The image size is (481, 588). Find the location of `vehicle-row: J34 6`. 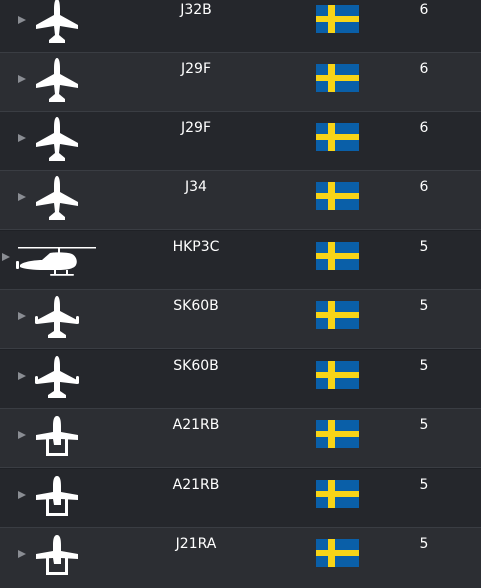

vehicle-row: J34 6 is located at coordinates (240, 200).